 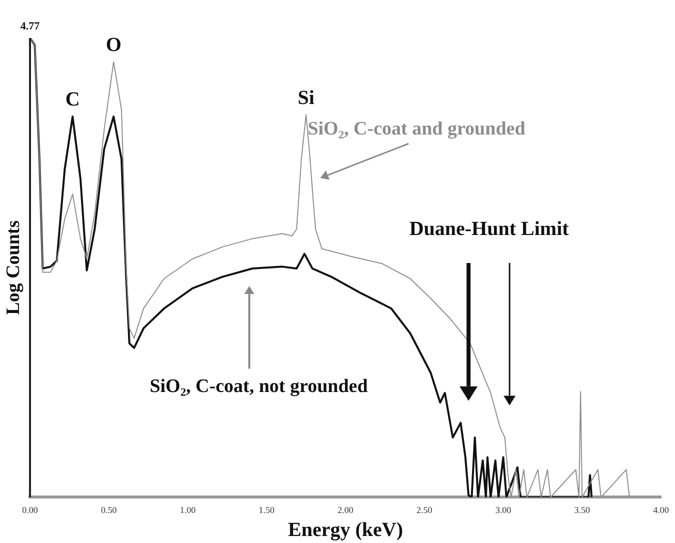 I want to click on x-tick-label: 3.50, so click(x=582, y=509).